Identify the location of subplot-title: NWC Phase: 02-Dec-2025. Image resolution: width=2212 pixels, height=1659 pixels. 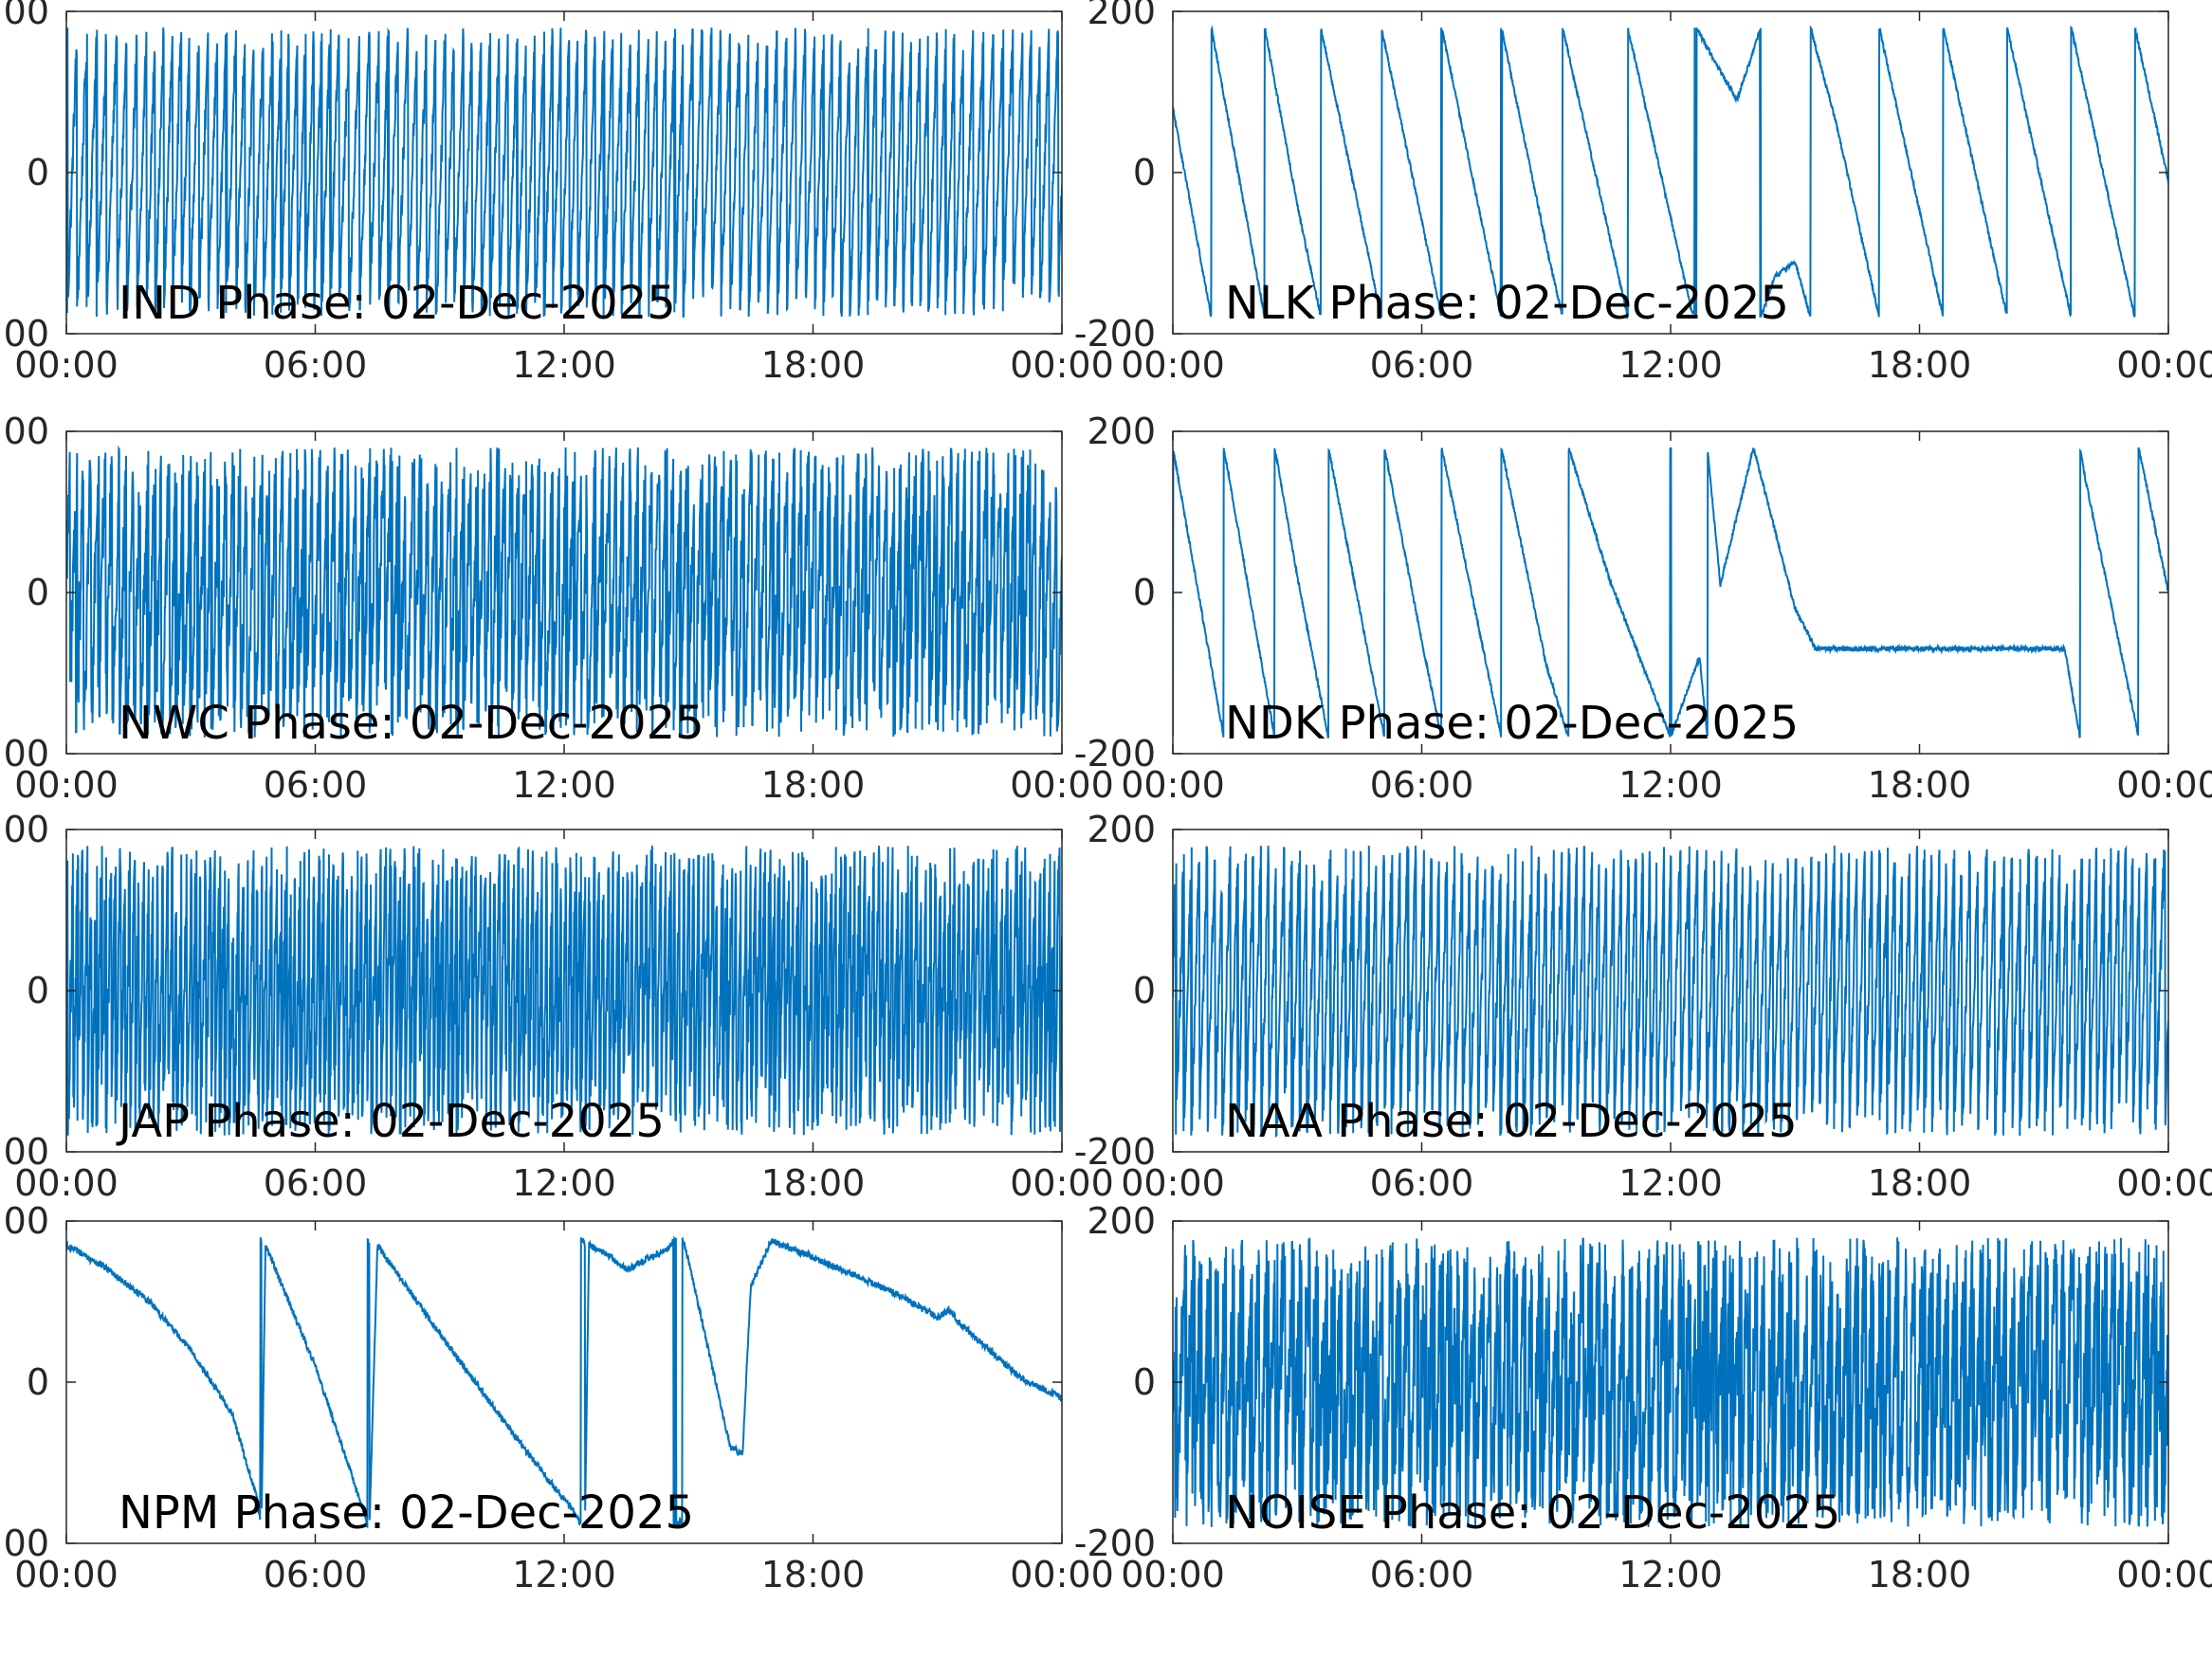
(411, 723).